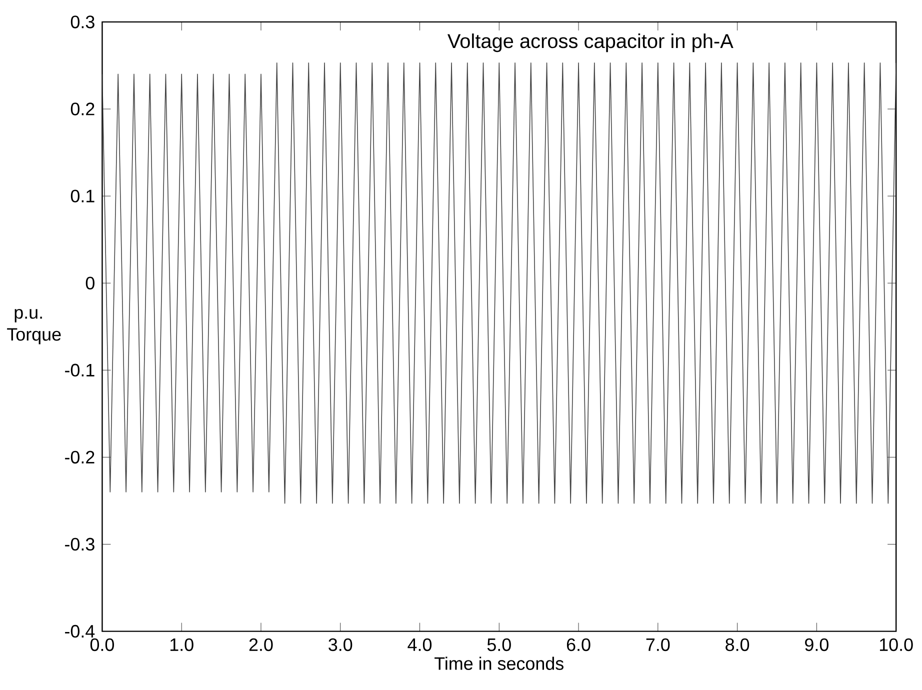 This screenshot has width=922, height=690. Describe the element at coordinates (591, 42) in the screenshot. I see `text: Voltage across capacitor in ph-A` at that location.